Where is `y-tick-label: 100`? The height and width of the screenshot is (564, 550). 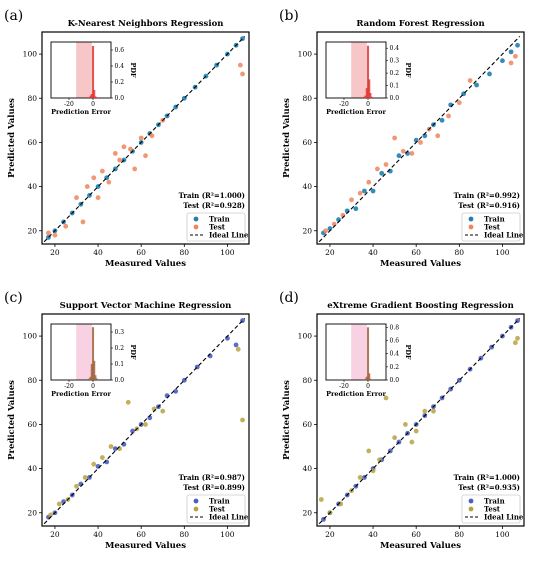
y-tick-label: 100 is located at coordinates (305, 336).